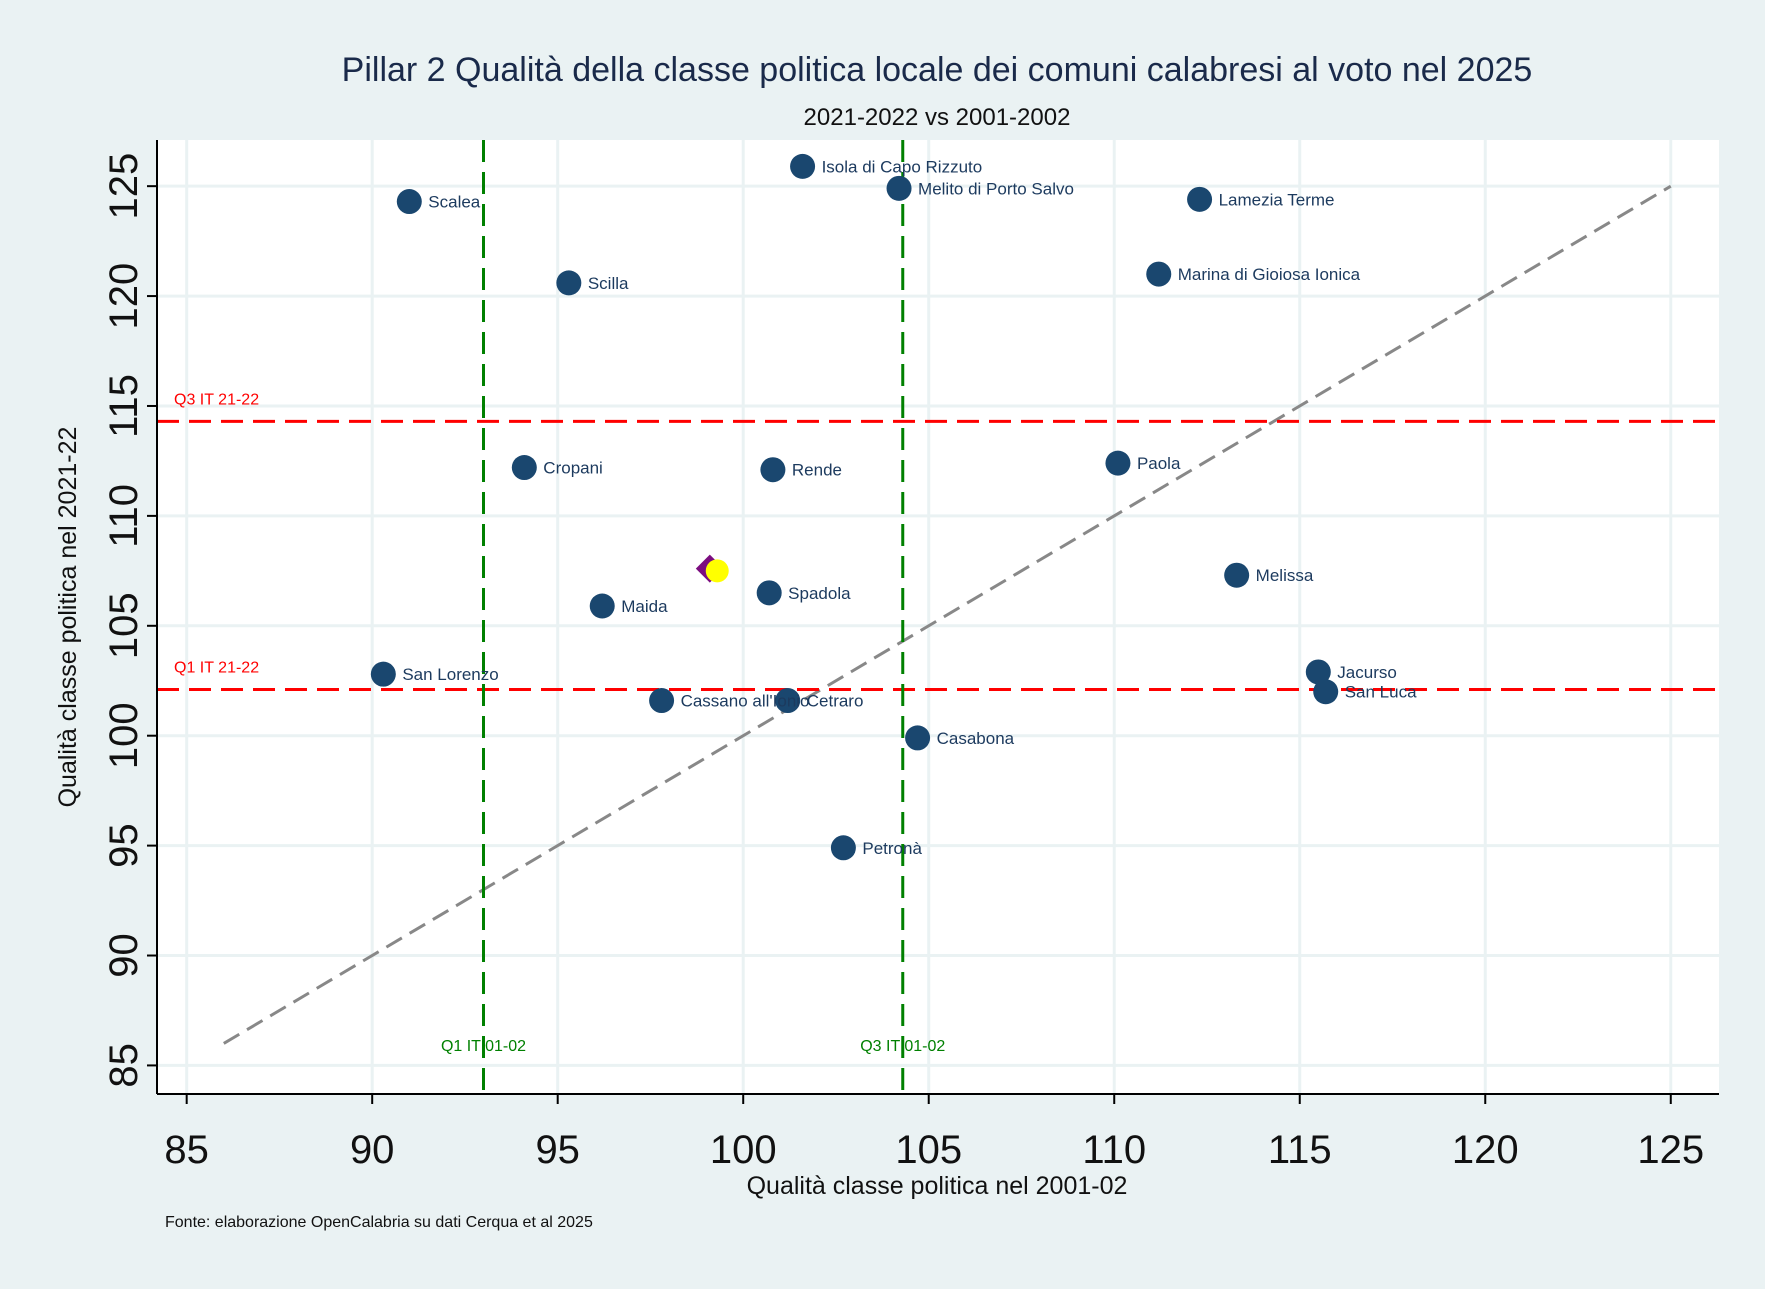 The width and height of the screenshot is (1765, 1289). I want to click on point-label: Rende, so click(817, 470).